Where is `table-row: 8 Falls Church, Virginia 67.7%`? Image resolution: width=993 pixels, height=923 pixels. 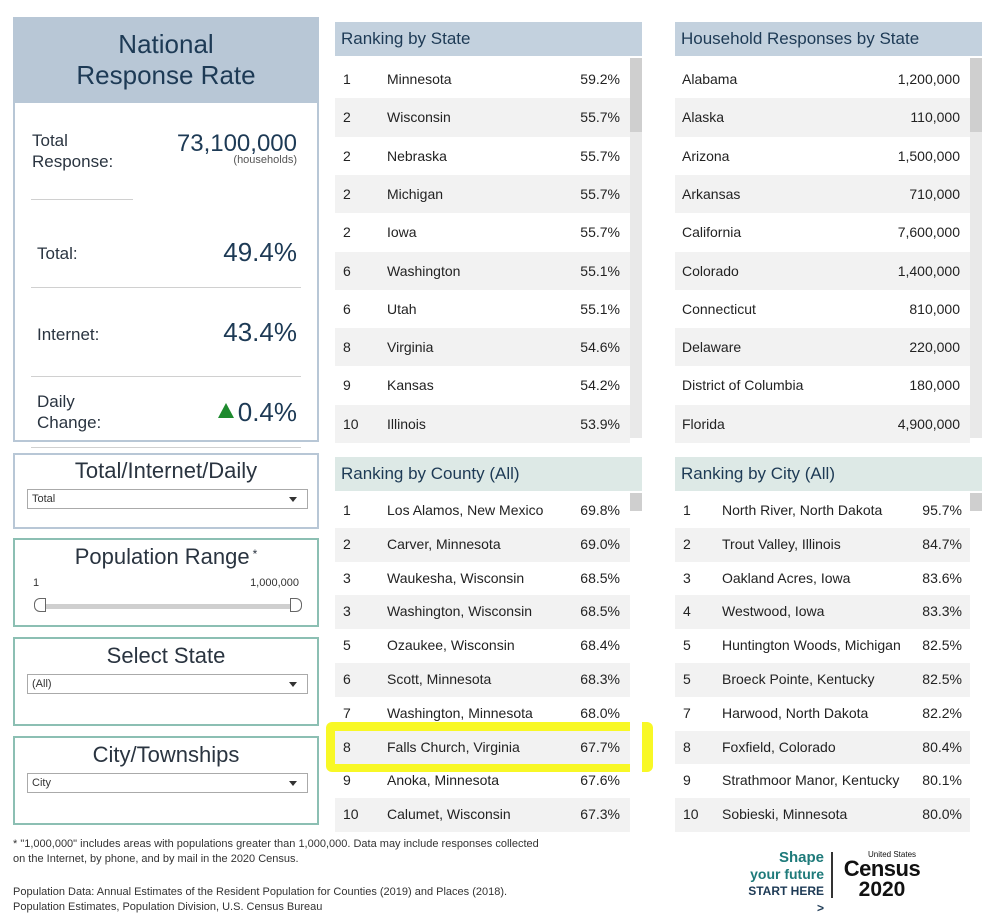
table-row: 8 Falls Church, Virginia 67.7% is located at coordinates (482, 747).